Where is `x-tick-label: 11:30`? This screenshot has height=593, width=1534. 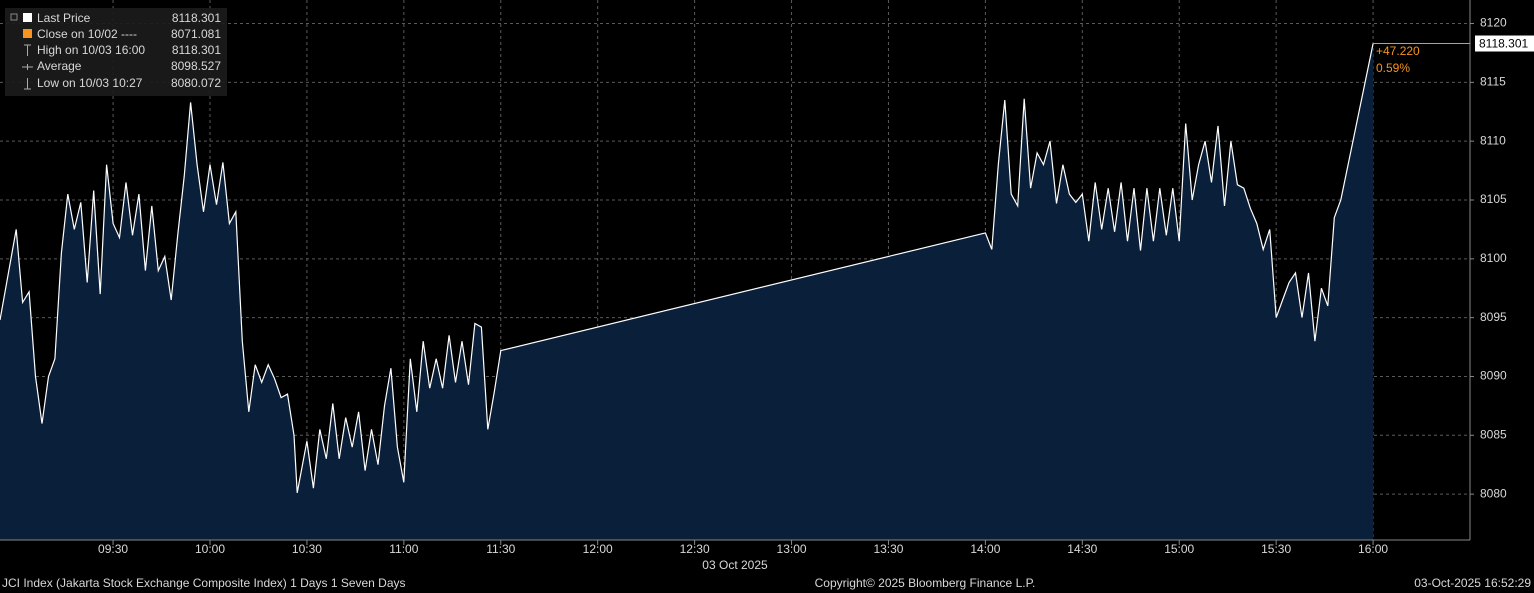
x-tick-label: 11:30 is located at coordinates (500, 549).